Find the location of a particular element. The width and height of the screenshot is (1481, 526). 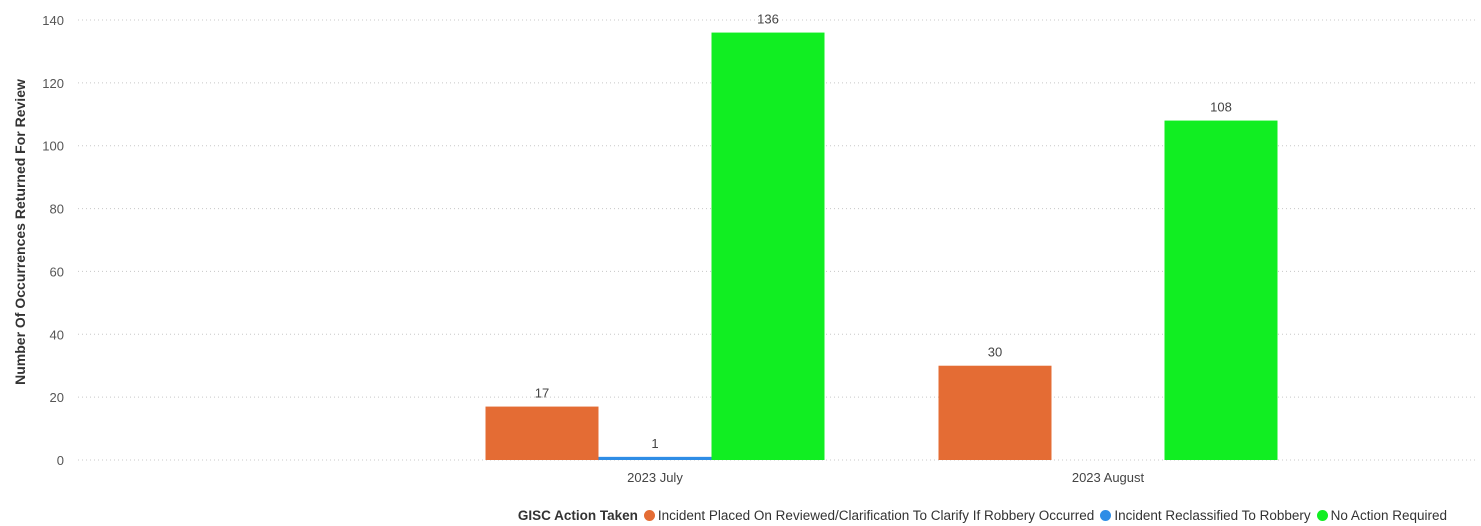

data-label: 1 is located at coordinates (654, 443).